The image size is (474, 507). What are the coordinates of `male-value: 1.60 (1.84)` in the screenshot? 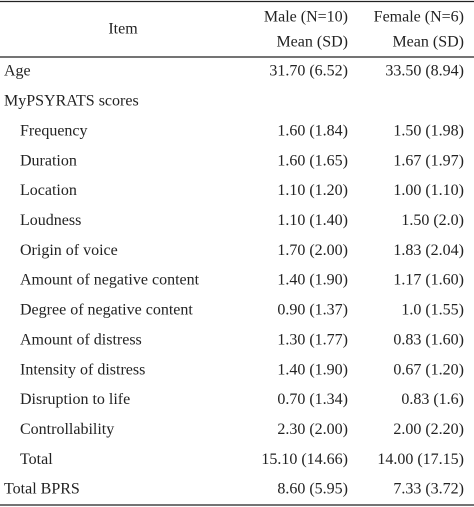 It's located at (312, 130).